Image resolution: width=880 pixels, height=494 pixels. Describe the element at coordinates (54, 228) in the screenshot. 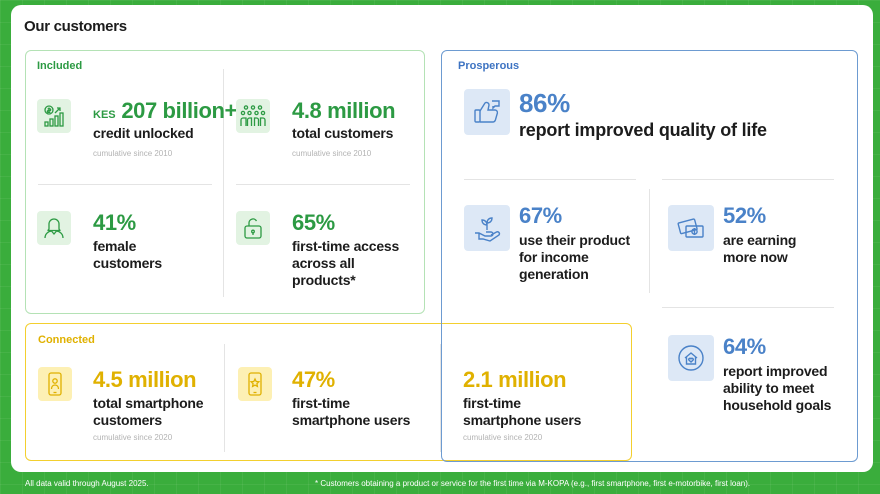

I see `female-person-icon` at that location.